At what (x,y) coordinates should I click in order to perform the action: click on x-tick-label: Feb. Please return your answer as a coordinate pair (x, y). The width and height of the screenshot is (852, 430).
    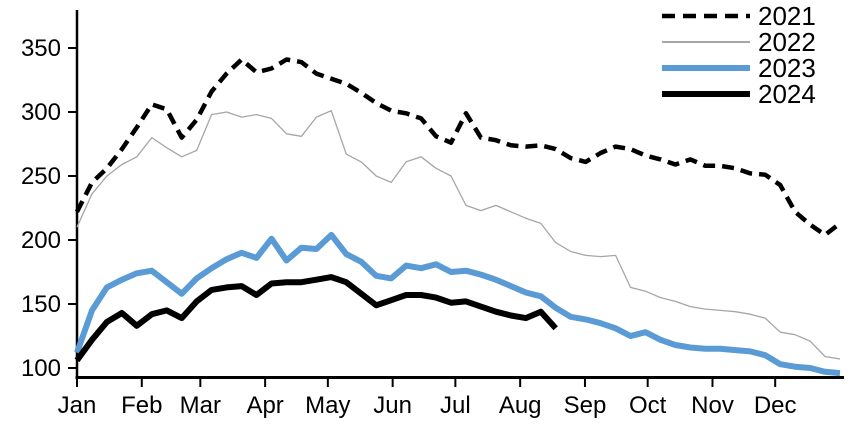
    Looking at the image, I should click on (141, 405).